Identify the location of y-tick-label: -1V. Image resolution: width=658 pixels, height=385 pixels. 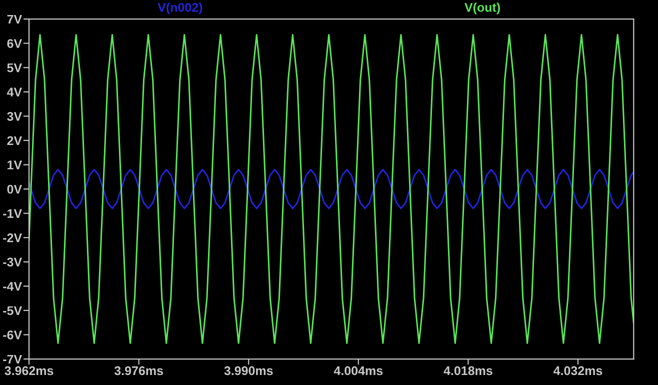
(12, 213).